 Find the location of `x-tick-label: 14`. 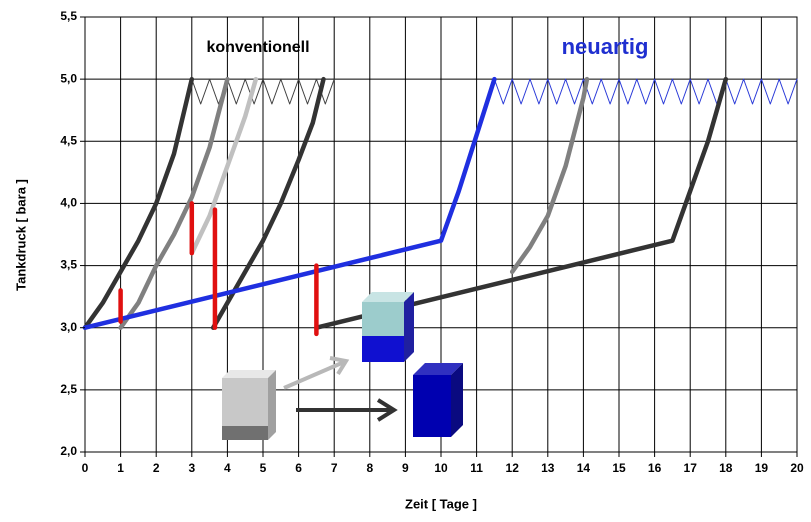

x-tick-label: 14 is located at coordinates (584, 468).